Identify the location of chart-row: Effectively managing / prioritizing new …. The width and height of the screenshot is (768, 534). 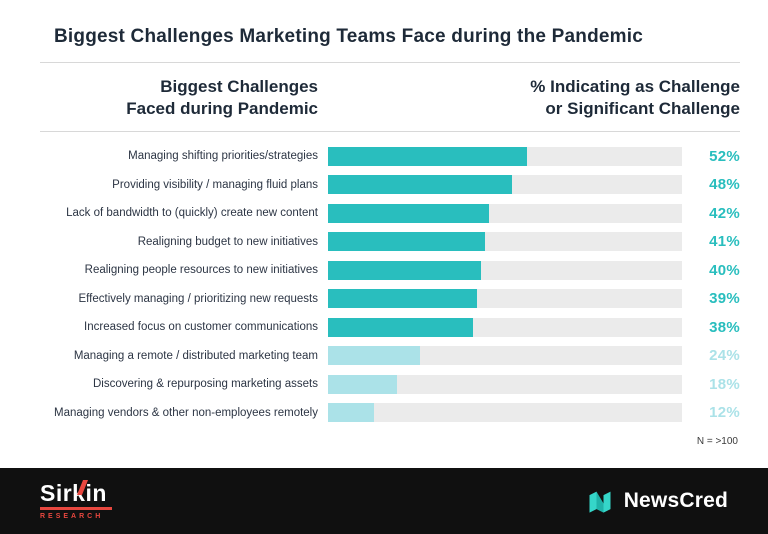
(390, 299).